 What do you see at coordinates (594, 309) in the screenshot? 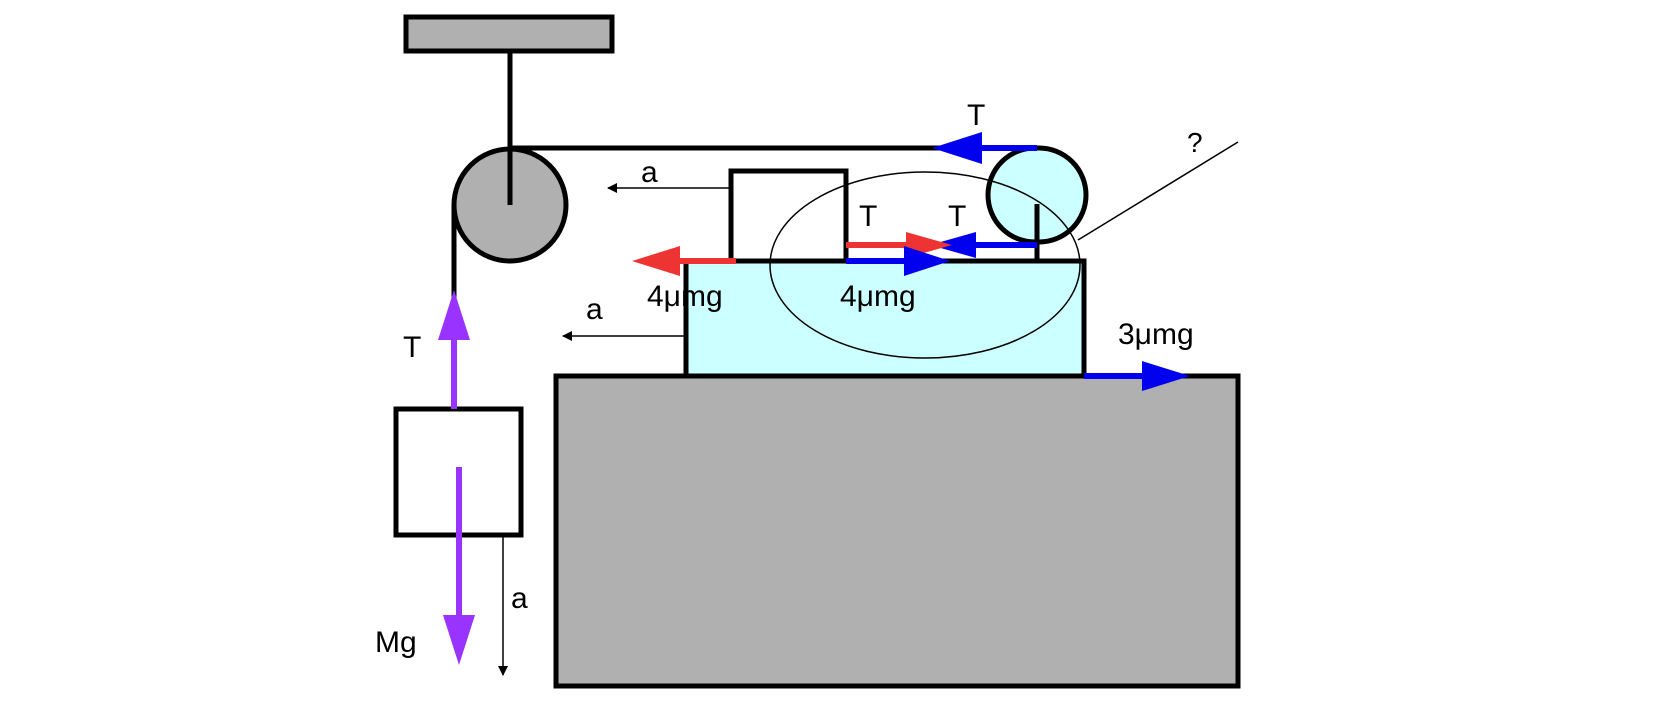
I see `accel-cart-label: a` at bounding box center [594, 309].